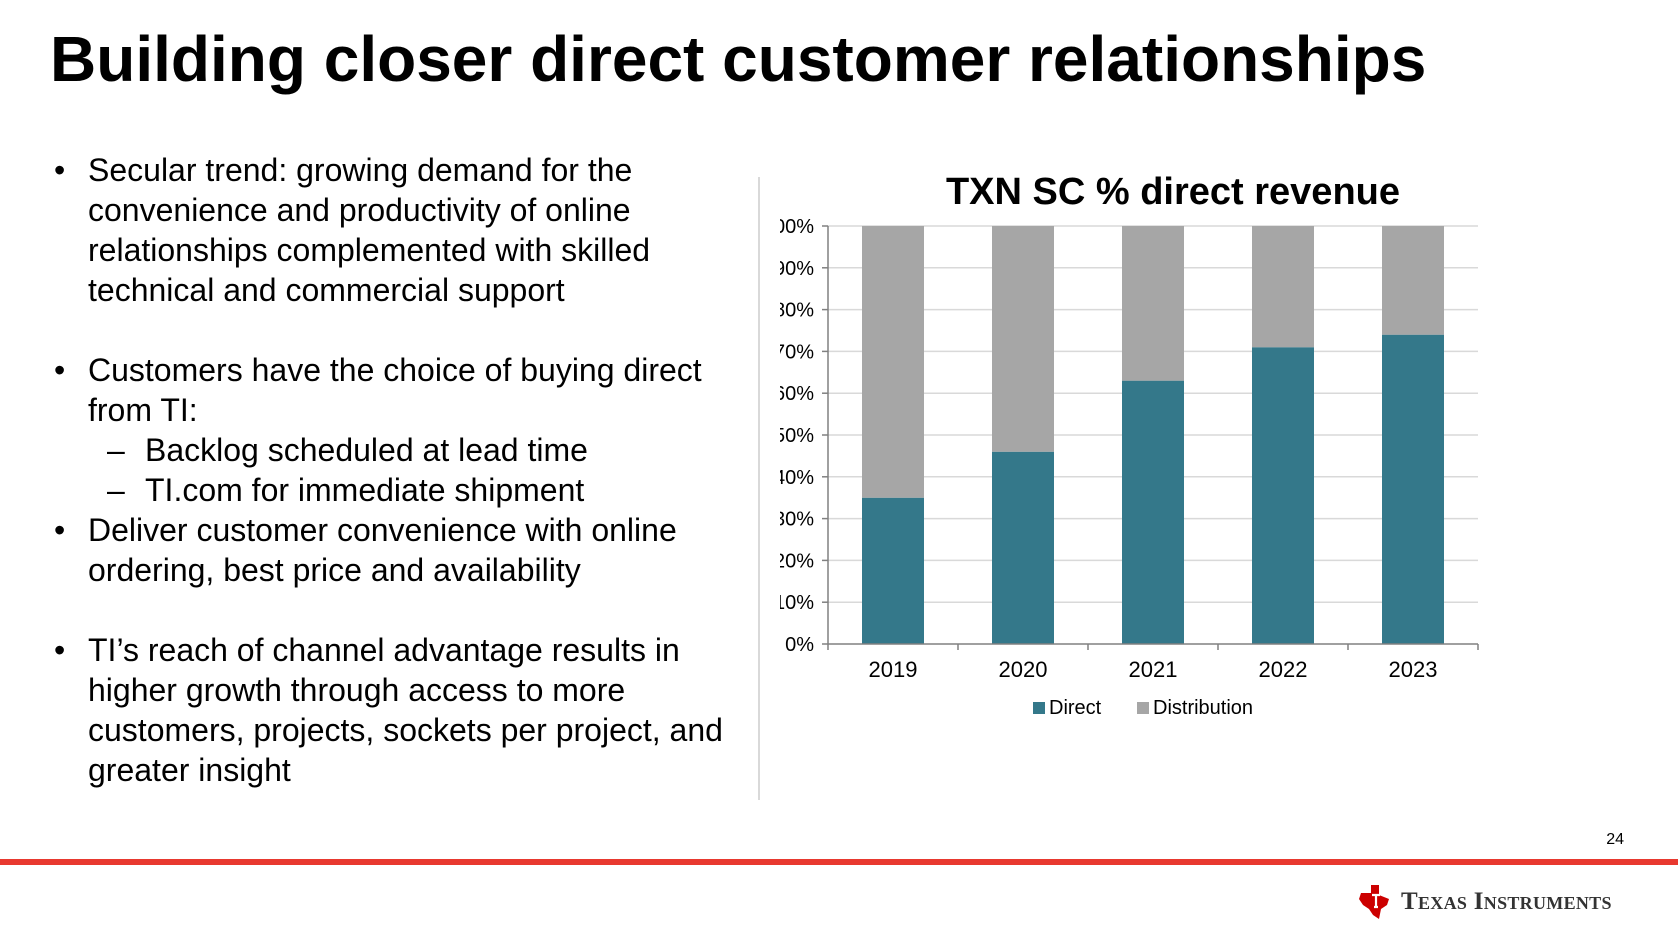 The width and height of the screenshot is (1678, 932). Describe the element at coordinates (1374, 902) in the screenshot. I see `texas-state-logo-icon` at that location.